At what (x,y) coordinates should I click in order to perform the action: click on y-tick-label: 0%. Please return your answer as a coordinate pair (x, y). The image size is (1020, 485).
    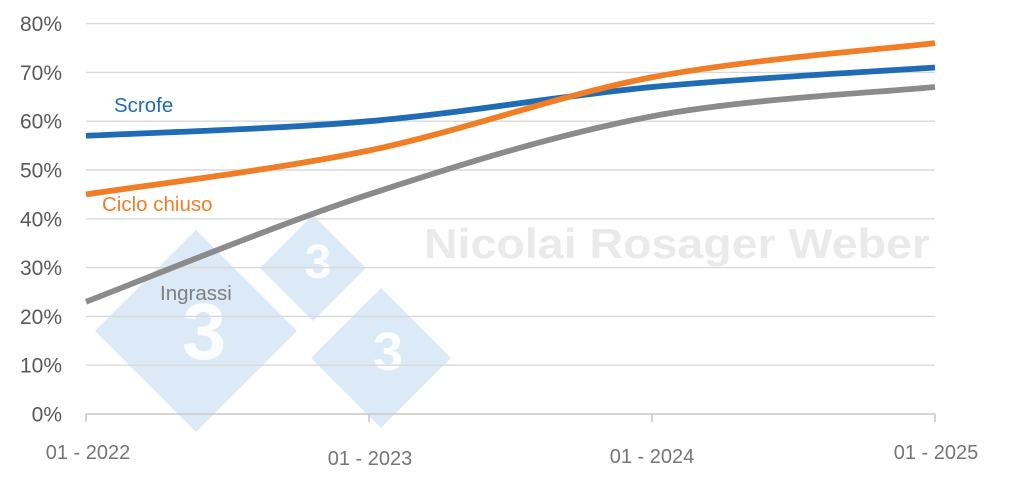
    Looking at the image, I should click on (47, 415).